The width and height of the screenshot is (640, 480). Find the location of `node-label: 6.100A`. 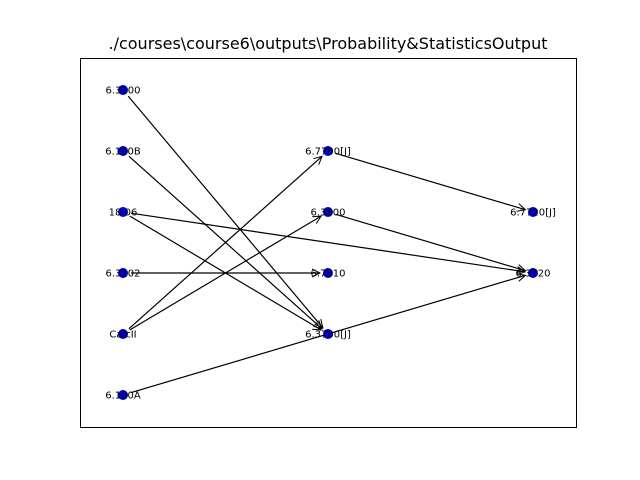

node-label: 6.100A is located at coordinates (123, 396).